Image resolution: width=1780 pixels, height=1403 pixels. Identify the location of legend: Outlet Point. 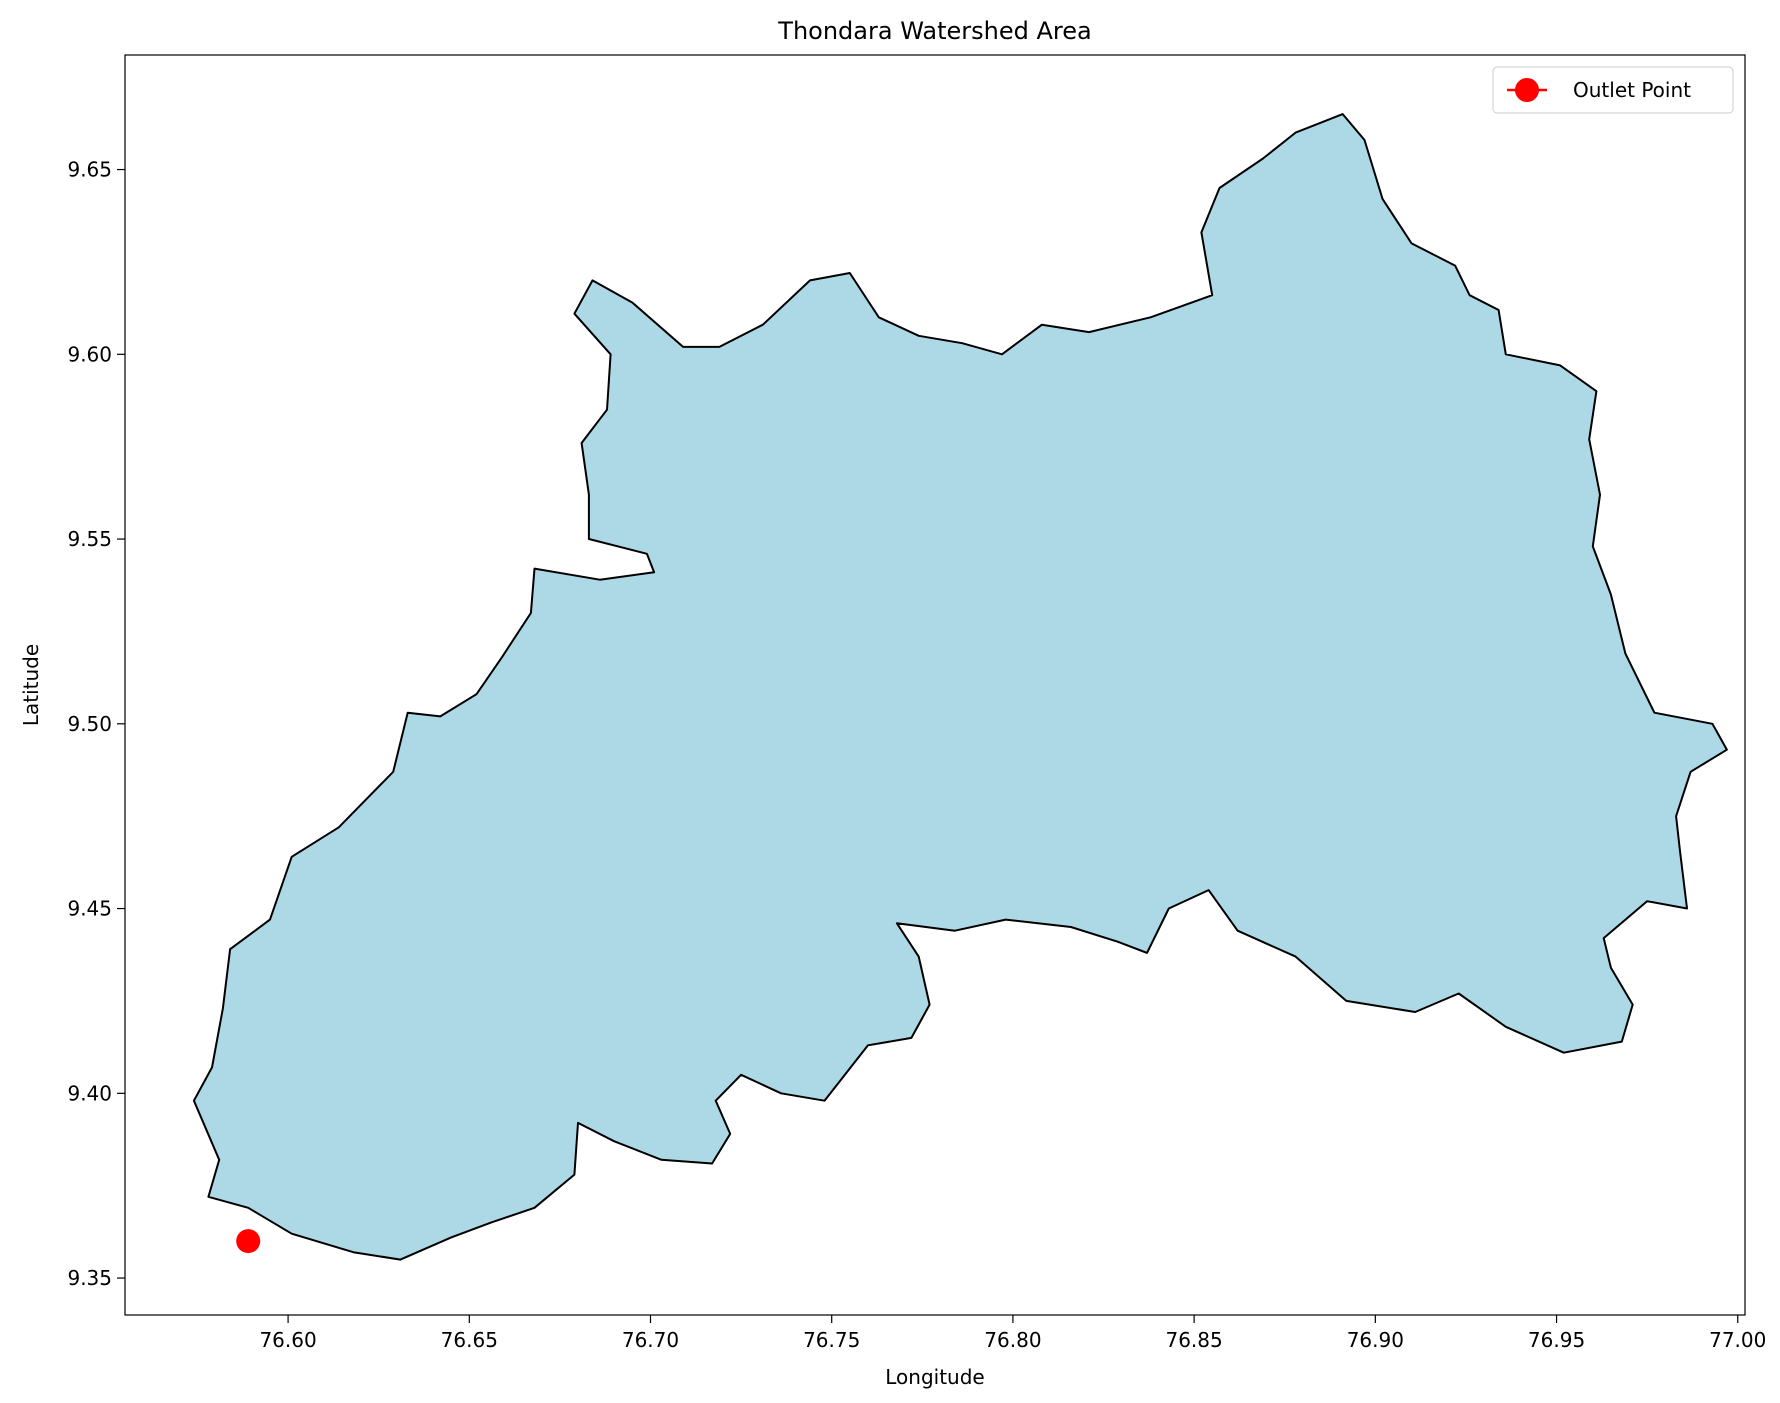
(1613, 90).